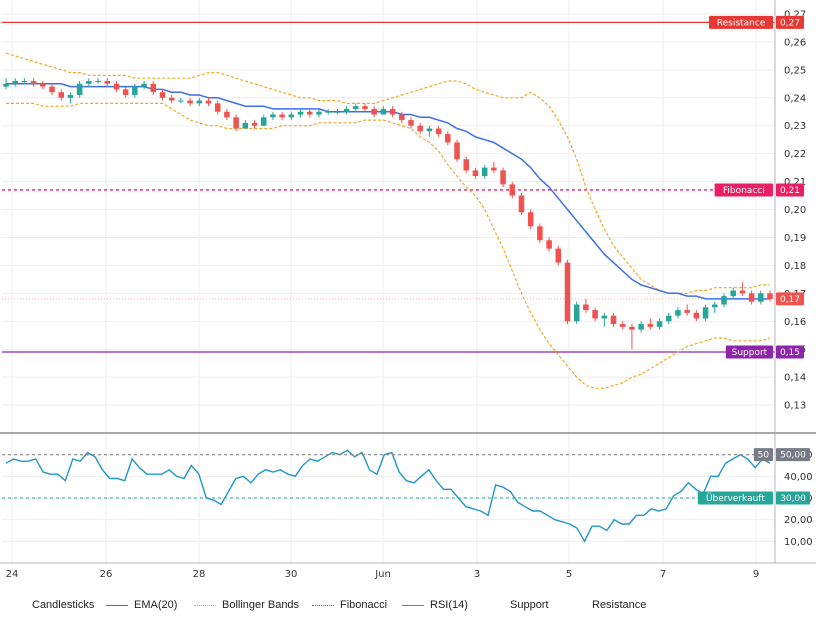 This screenshot has height=620, width=816. Describe the element at coordinates (790, 353) in the screenshot. I see `level-value-label: 0,15` at that location.